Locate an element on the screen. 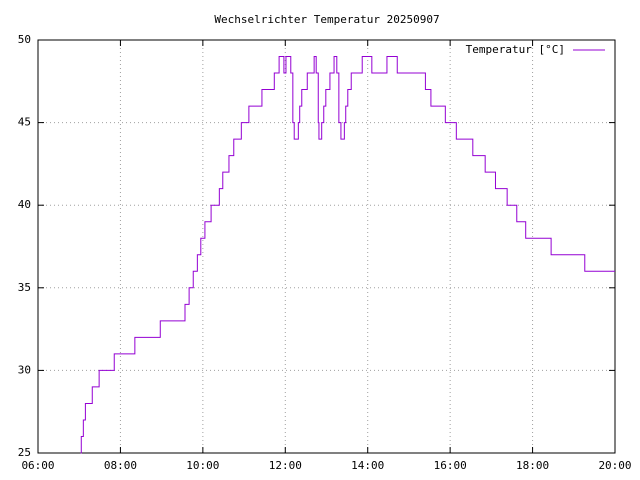 The height and width of the screenshot is (480, 640). y-tick-label: 40 is located at coordinates (24, 204).